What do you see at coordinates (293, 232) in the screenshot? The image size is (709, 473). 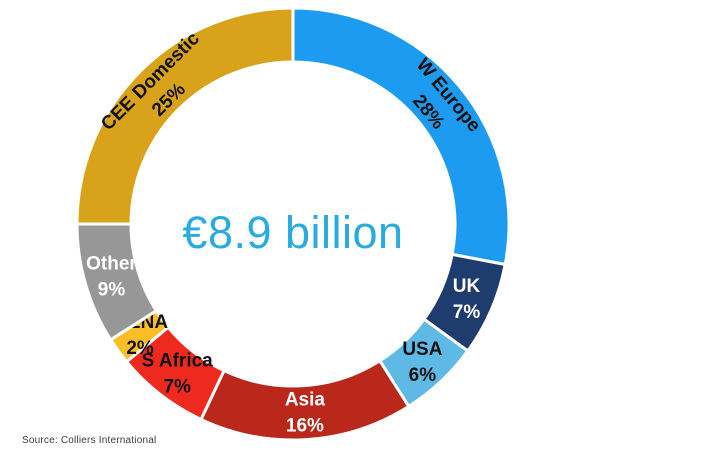 I see `chart-center-total: €8.9 billion` at bounding box center [293, 232].